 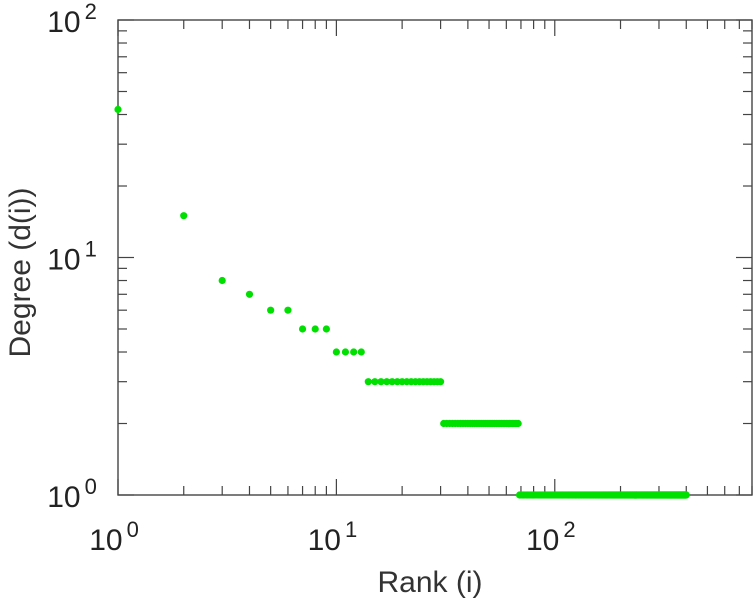 What do you see at coordinates (91, 249) in the screenshot?
I see `y-tick-label-exponent: 1` at bounding box center [91, 249].